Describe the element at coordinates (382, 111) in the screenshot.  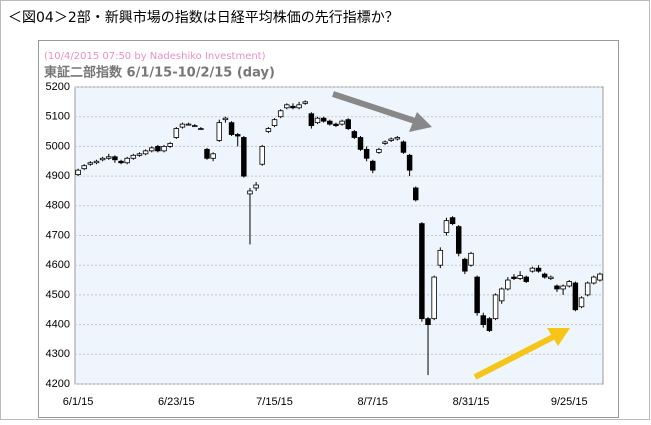
I see `arrow-gray` at that location.